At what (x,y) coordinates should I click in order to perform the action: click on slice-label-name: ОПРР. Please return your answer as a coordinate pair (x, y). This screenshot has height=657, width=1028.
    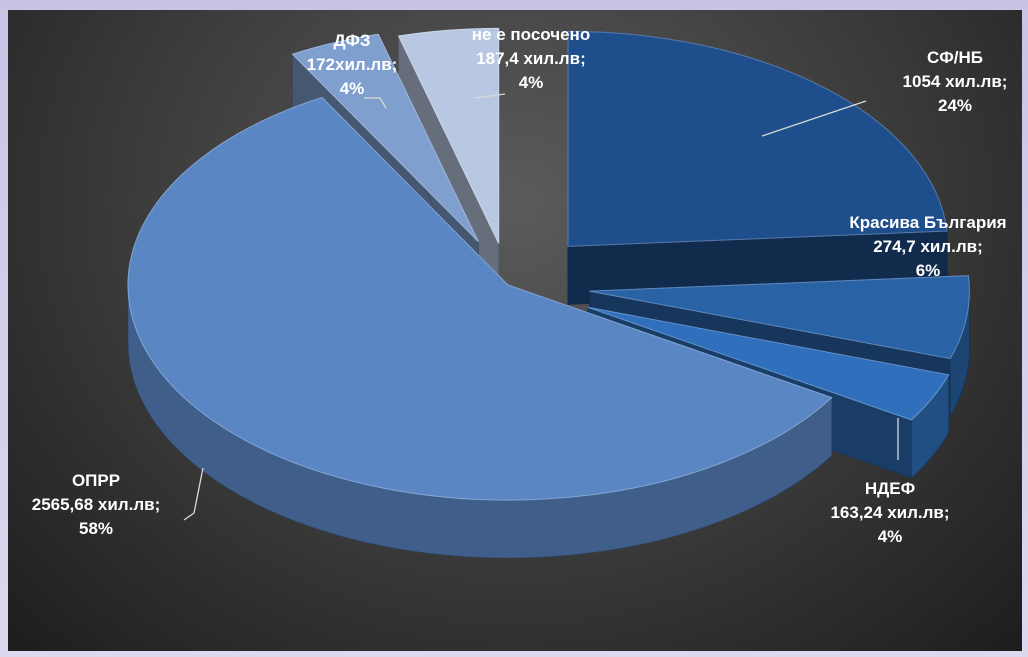
    Looking at the image, I should click on (96, 480).